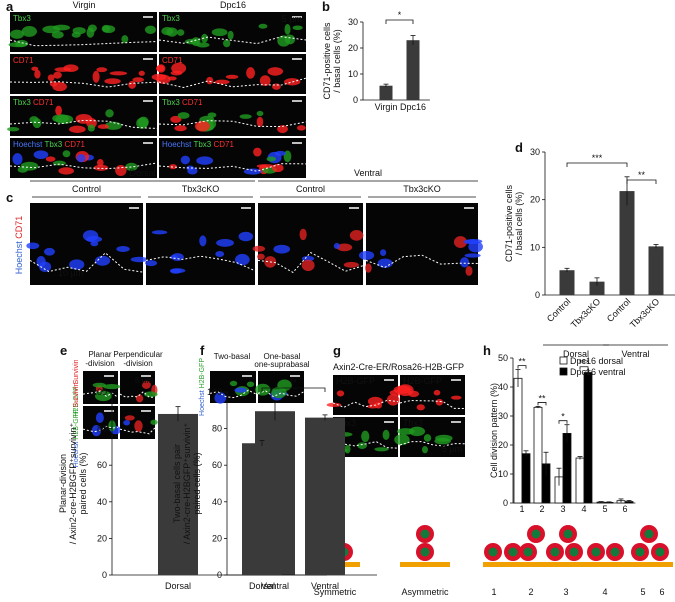 The width and height of the screenshot is (675, 602). What do you see at coordinates (217, 502) in the screenshot?
I see `y-tick-label: 40` at bounding box center [217, 502].